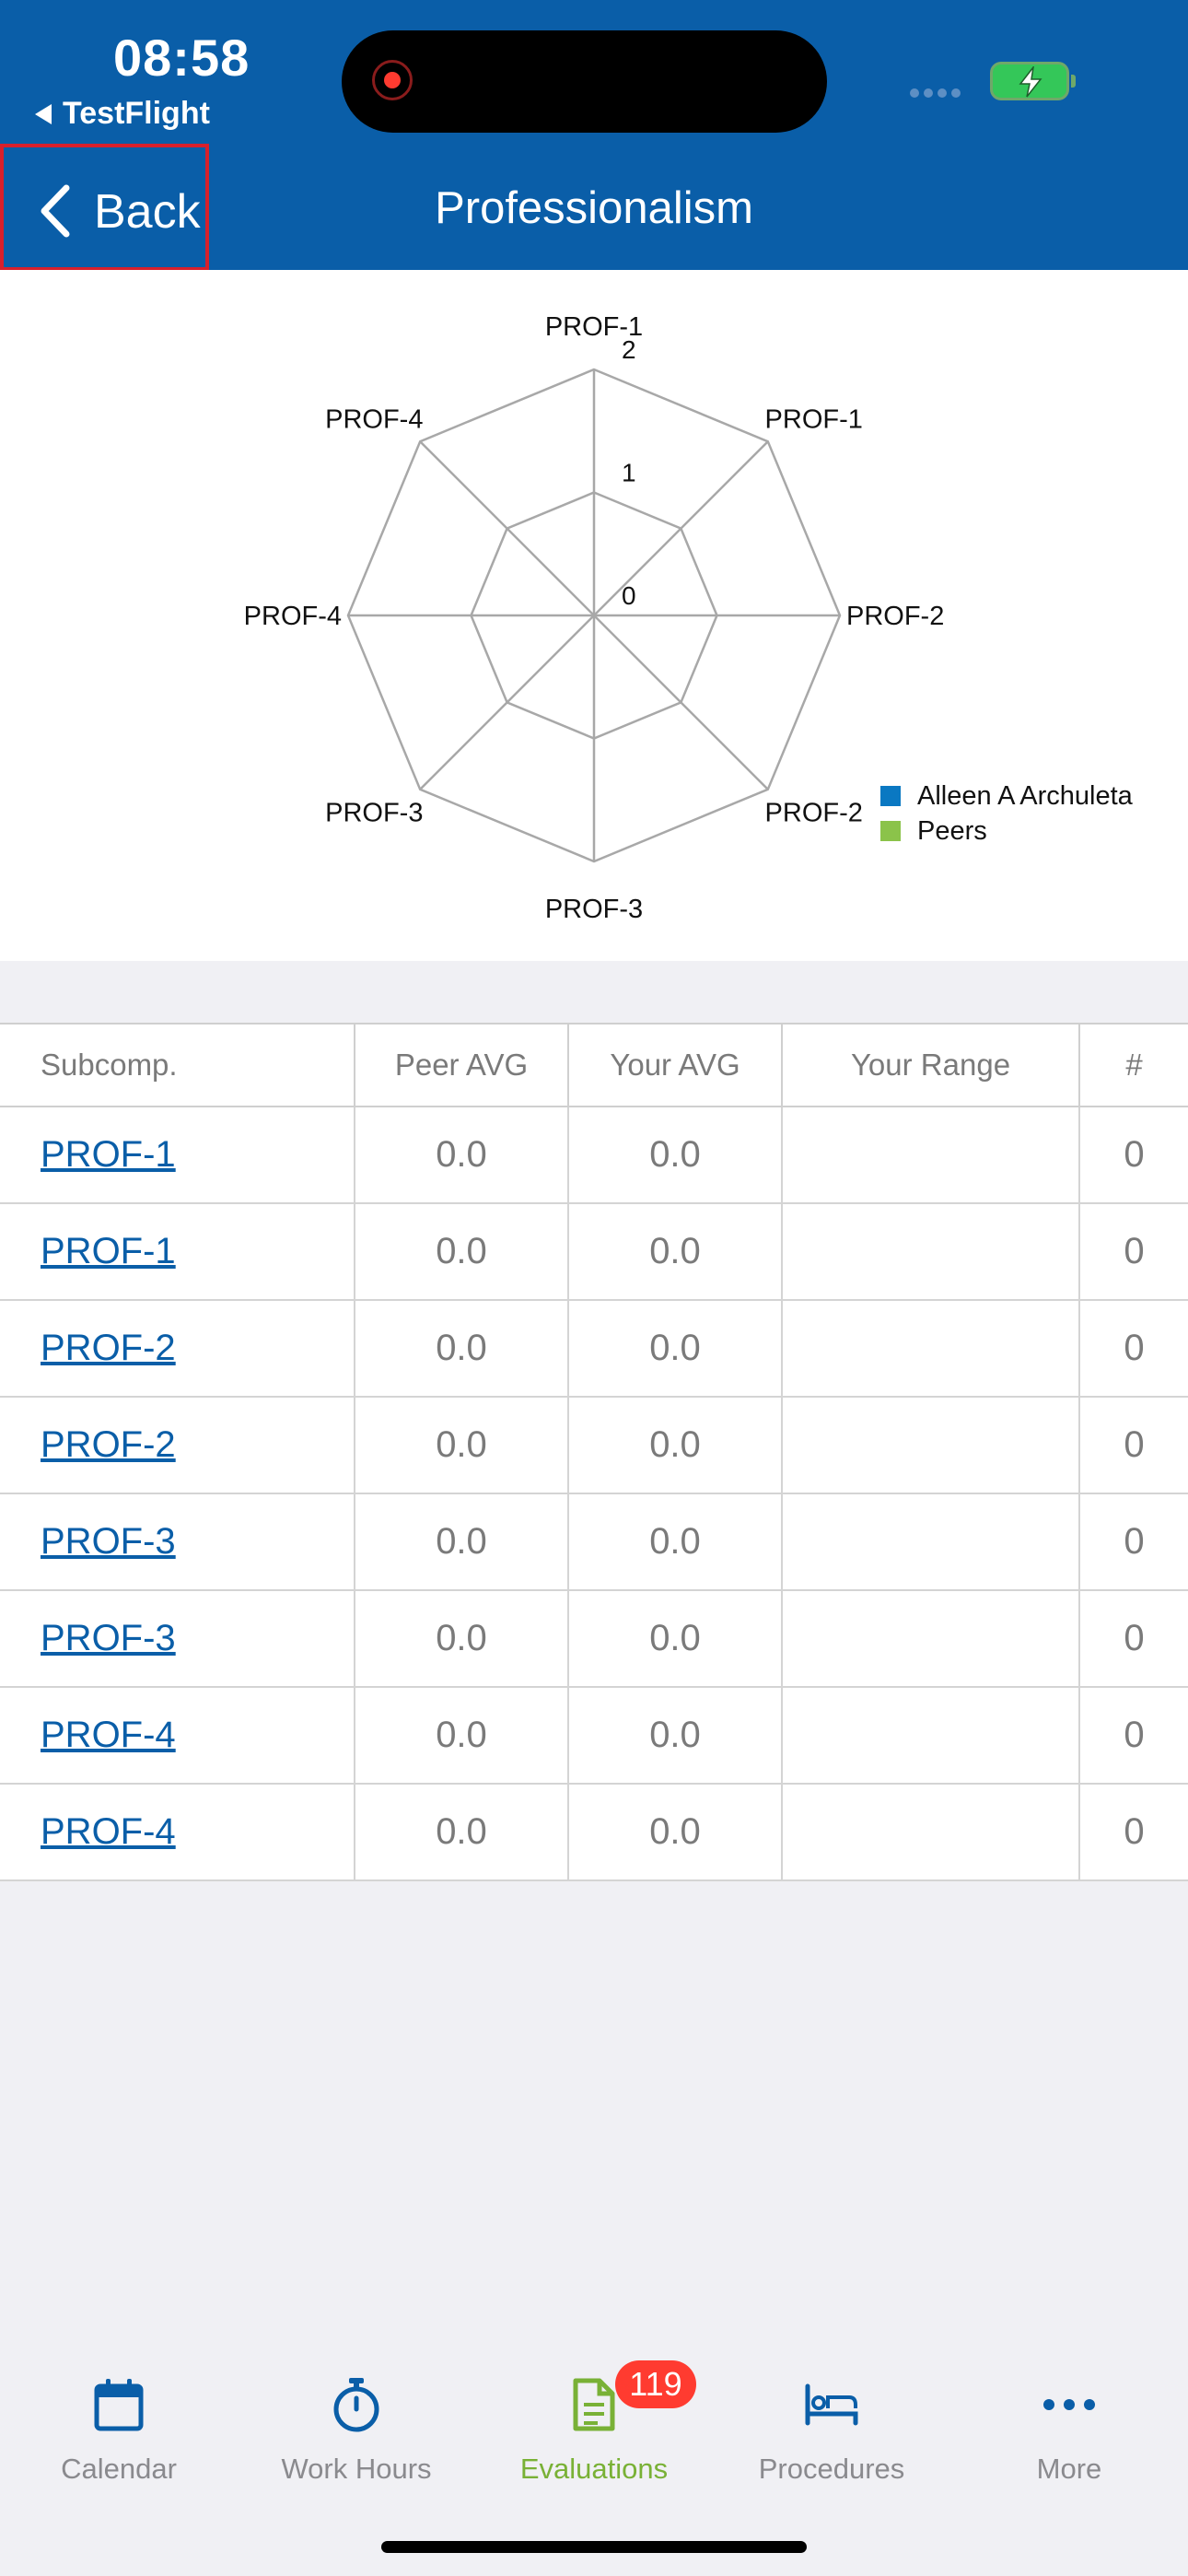 The width and height of the screenshot is (1188, 2576). Describe the element at coordinates (293, 616) in the screenshot. I see `radar-axis-label: PROF-4` at that location.